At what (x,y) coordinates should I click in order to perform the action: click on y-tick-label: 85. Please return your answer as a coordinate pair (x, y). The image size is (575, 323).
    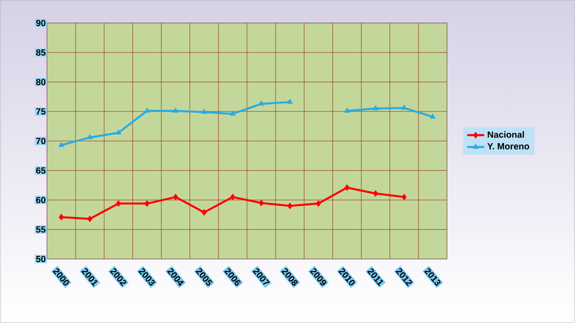
    Looking at the image, I should click on (41, 52).